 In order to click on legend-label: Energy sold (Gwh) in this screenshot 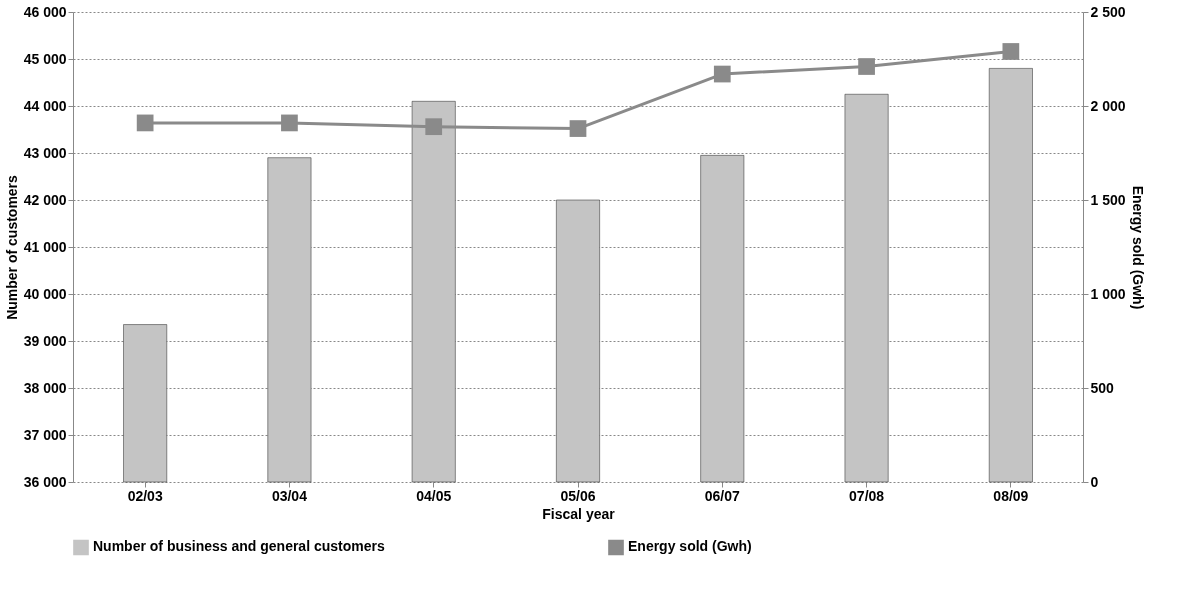, I will do `click(690, 546)`.